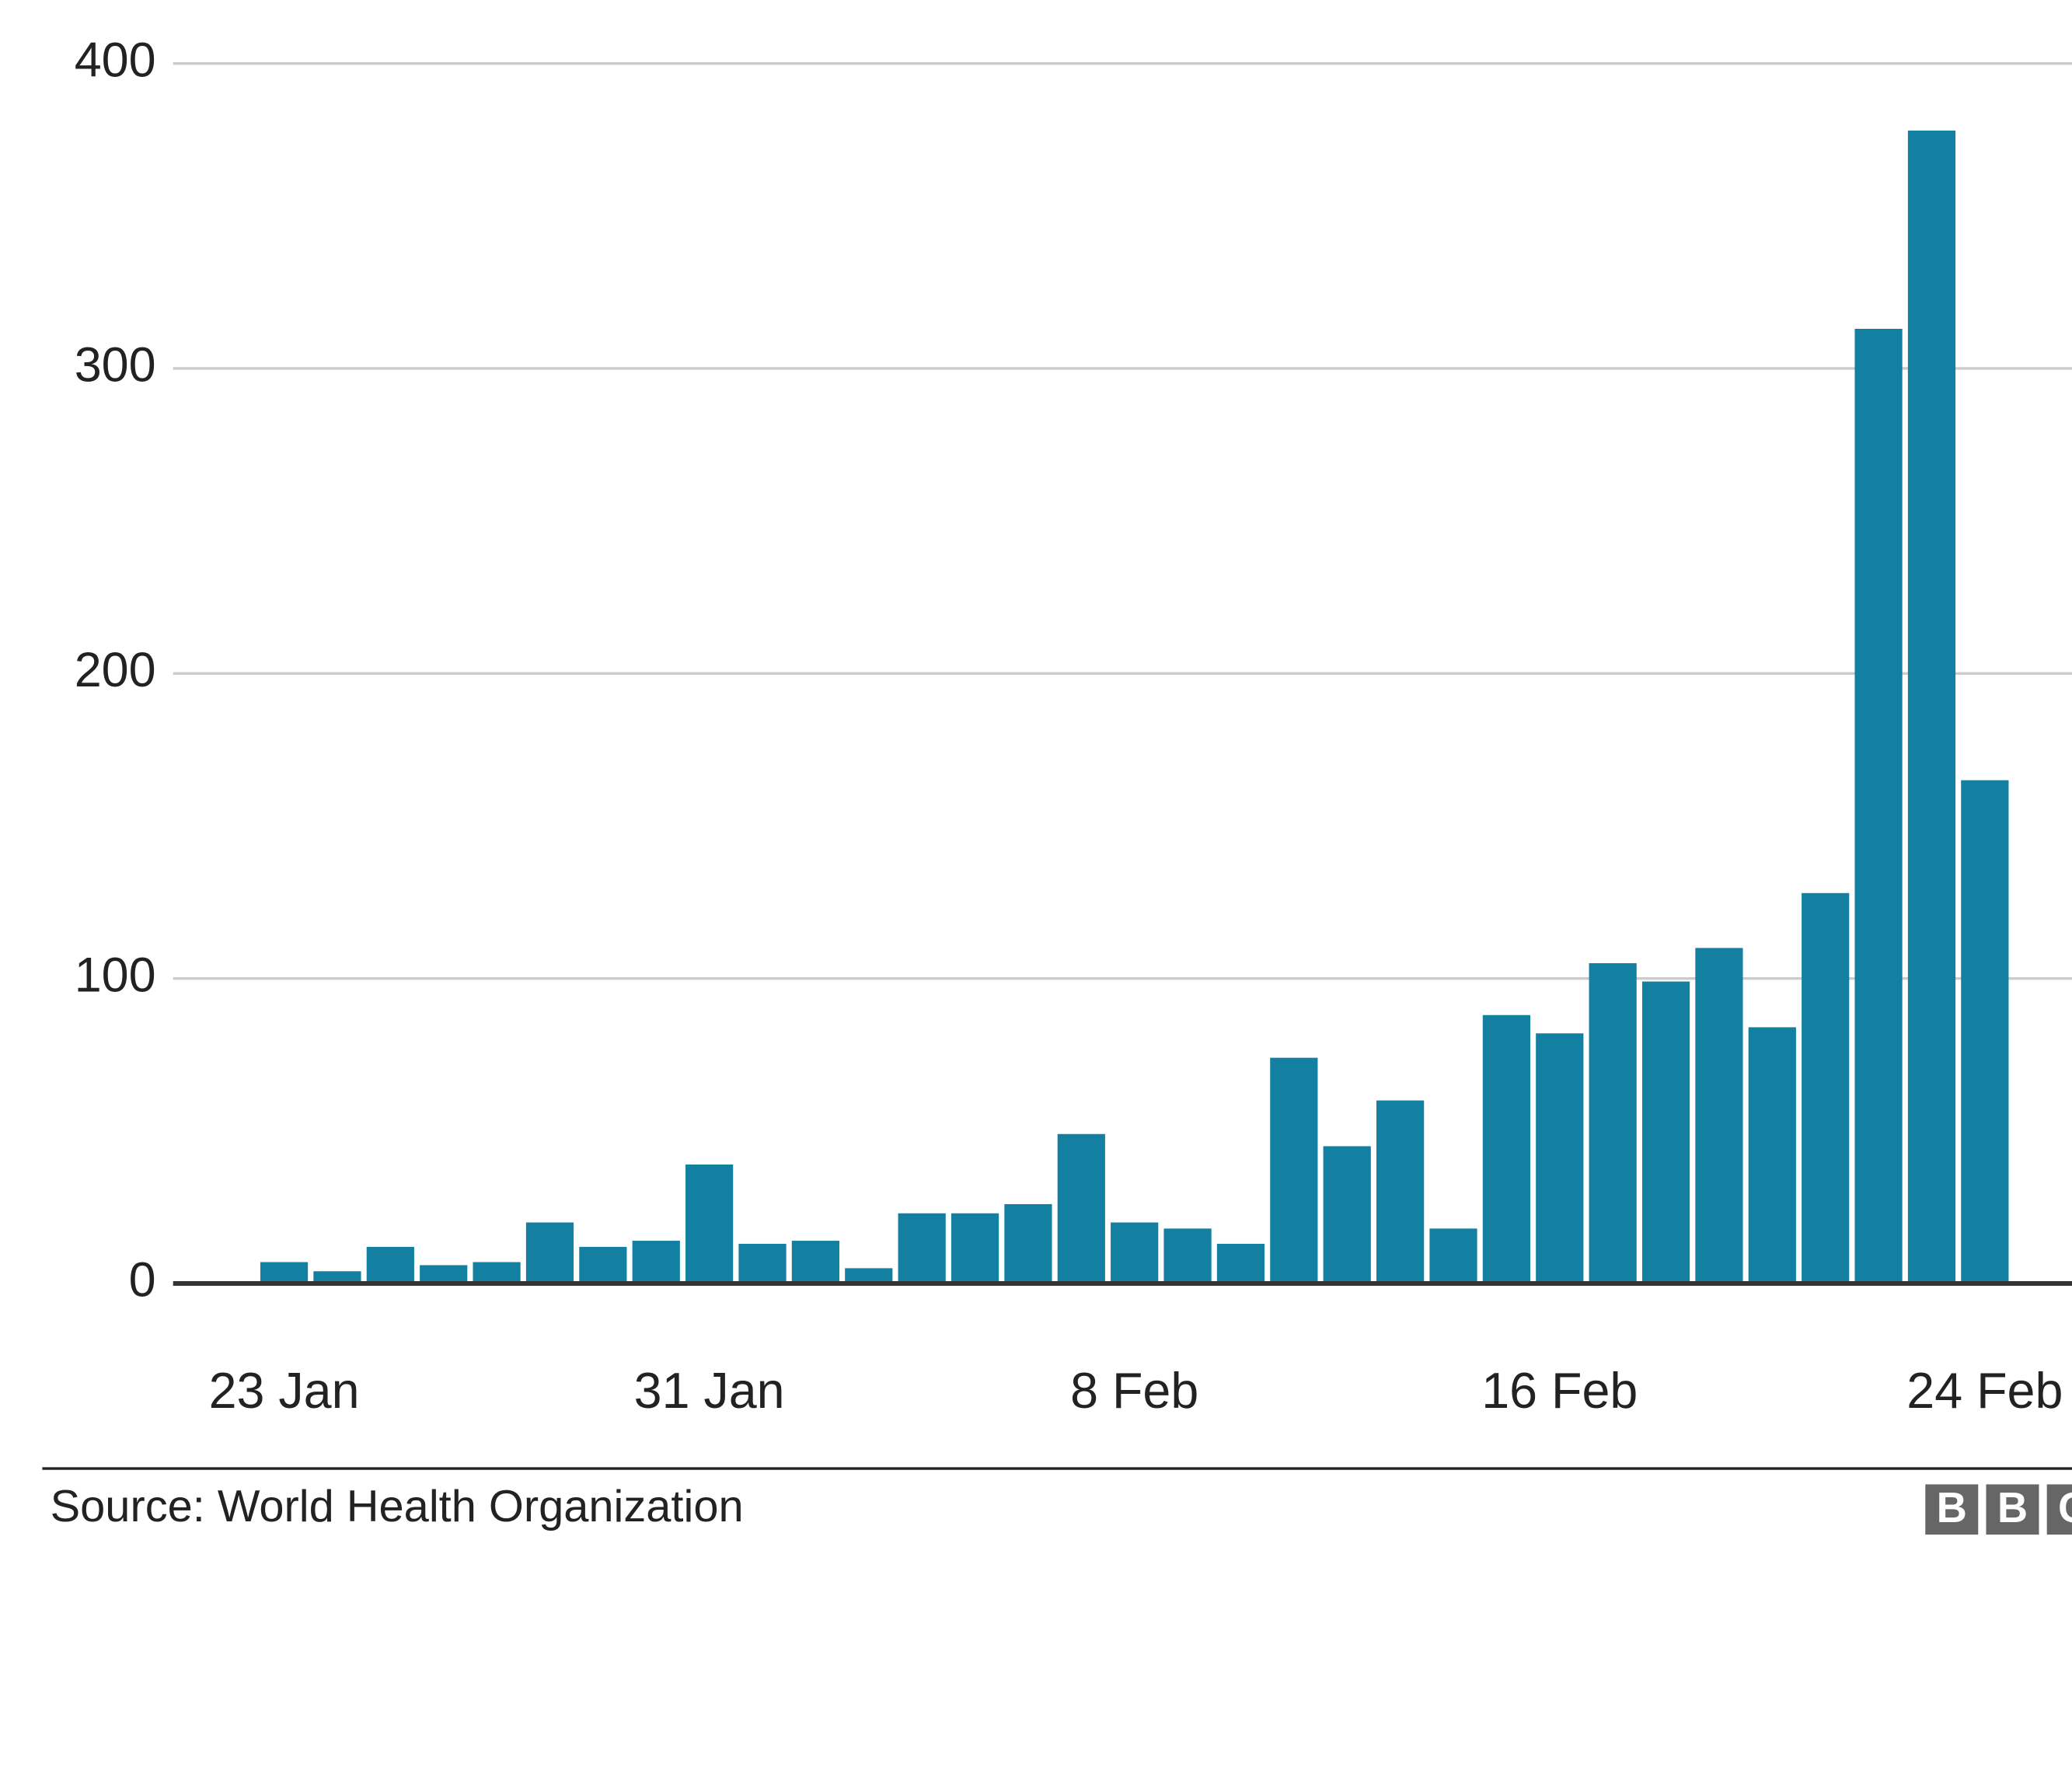 The width and height of the screenshot is (2072, 1781). What do you see at coordinates (115, 365) in the screenshot?
I see `y-tick-label: 300` at bounding box center [115, 365].